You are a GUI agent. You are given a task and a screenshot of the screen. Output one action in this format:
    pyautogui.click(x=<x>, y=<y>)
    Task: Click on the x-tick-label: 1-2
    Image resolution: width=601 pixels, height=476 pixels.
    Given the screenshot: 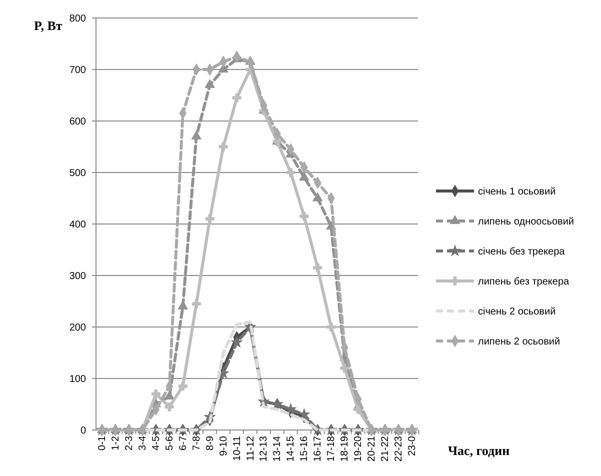 What is the action you would take?
    pyautogui.click(x=116, y=443)
    